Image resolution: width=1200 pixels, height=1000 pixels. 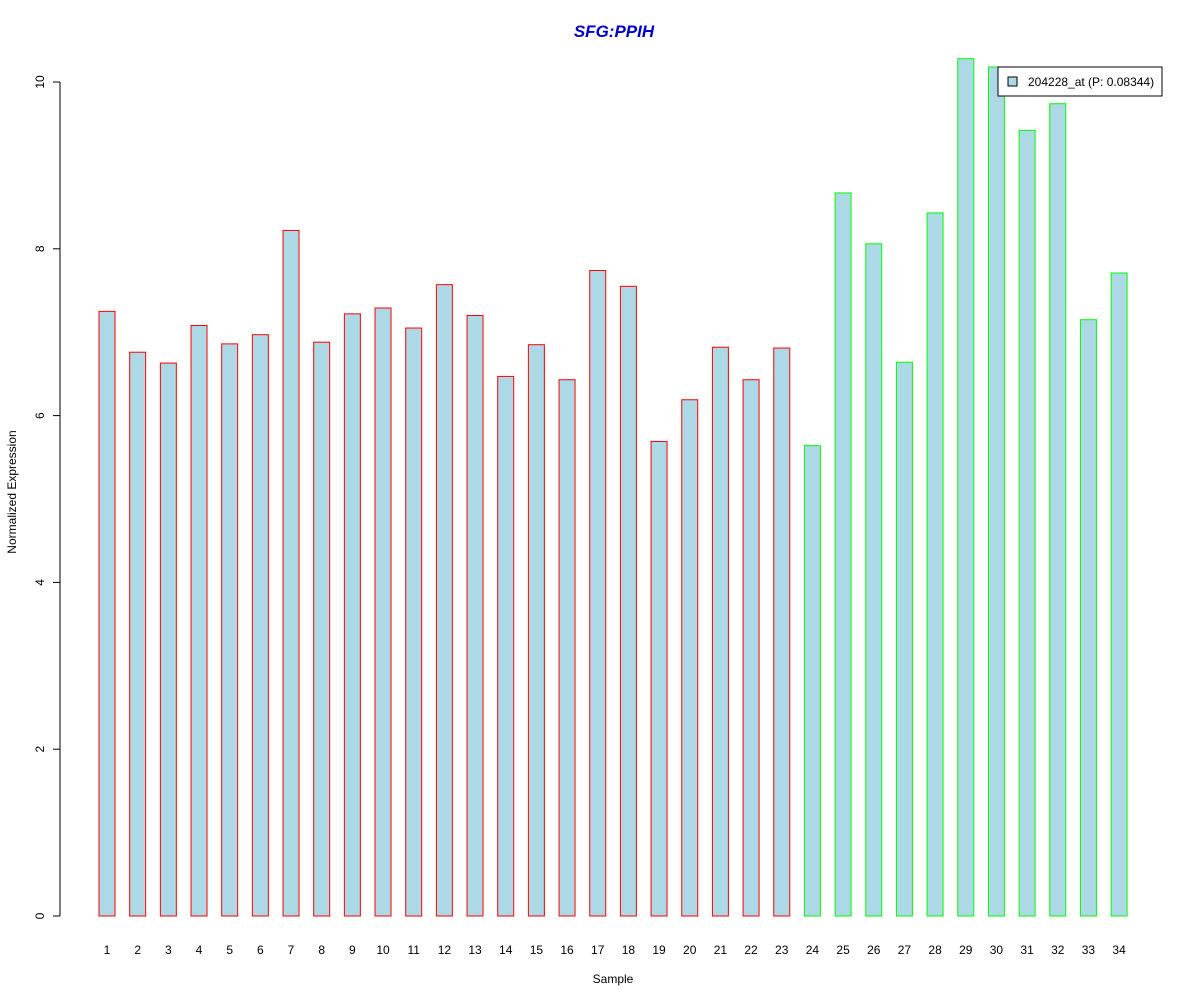 I want to click on x-tick-label: 21, so click(x=721, y=950).